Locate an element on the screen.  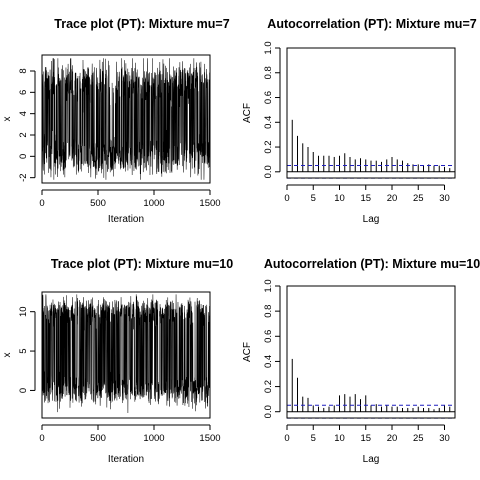
y-tick-label-2: 2 is located at coordinates (23, 134).